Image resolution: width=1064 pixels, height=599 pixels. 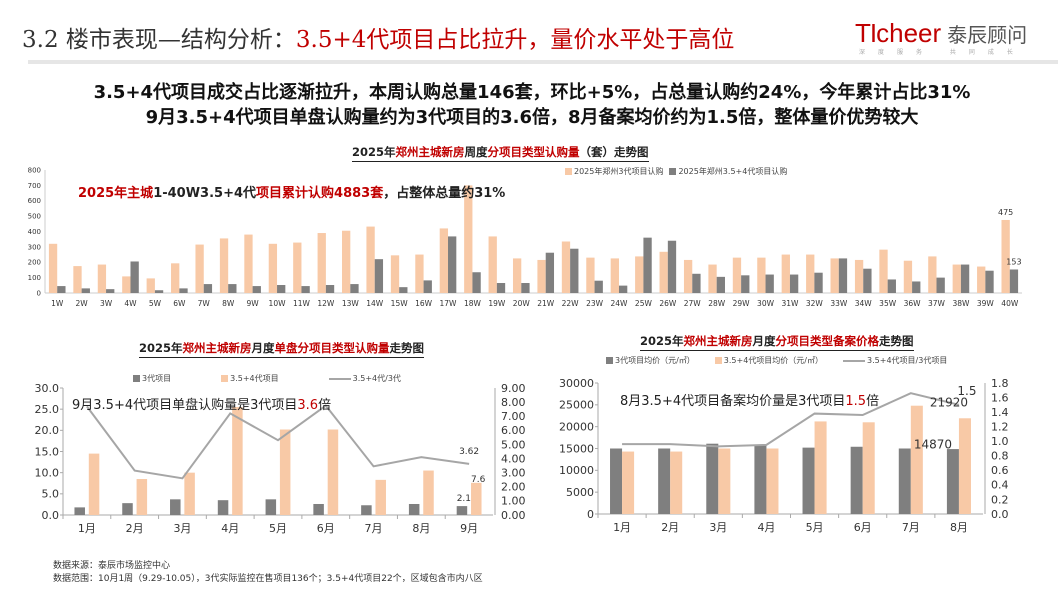 I want to click on x-tick-label: 18W, so click(x=473, y=303).